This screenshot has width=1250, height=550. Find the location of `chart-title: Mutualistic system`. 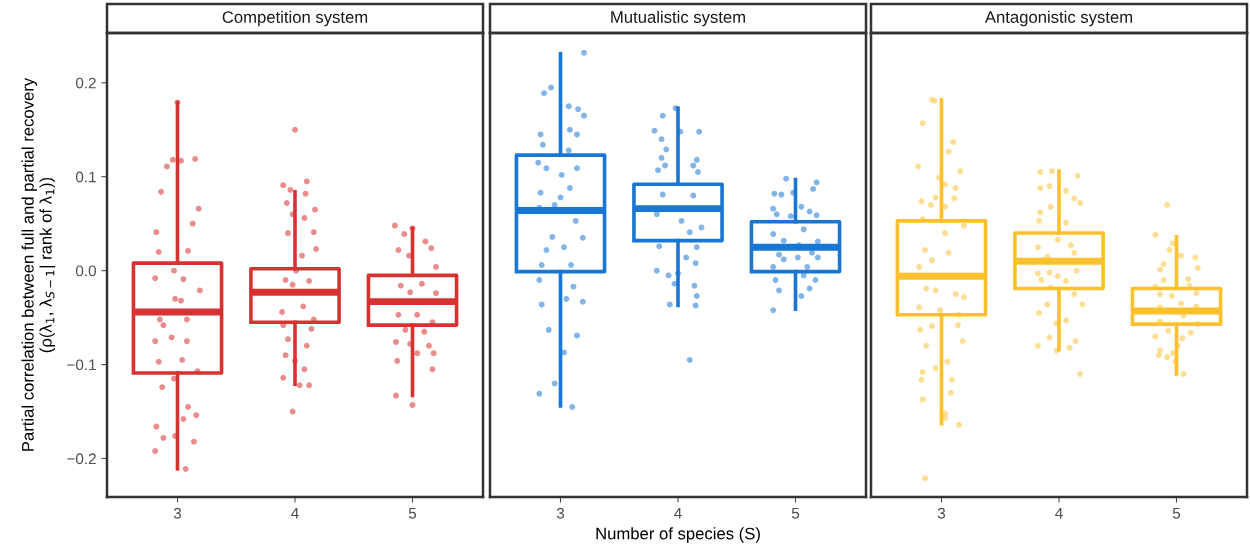

chart-title: Mutualistic system is located at coordinates (678, 18).